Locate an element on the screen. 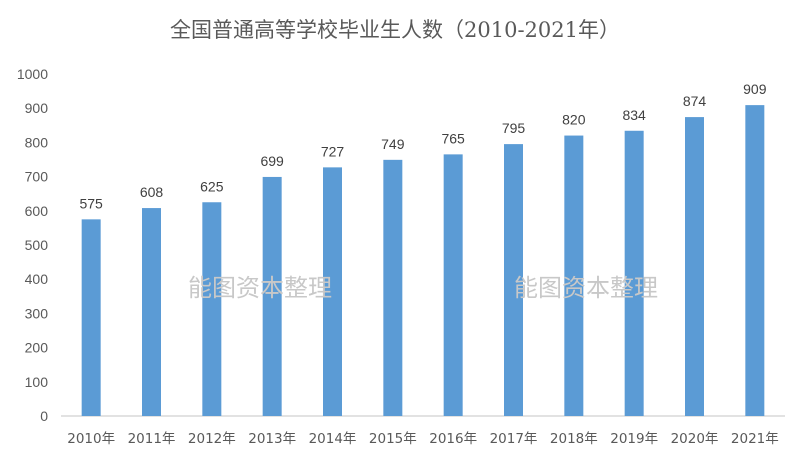 The image size is (800, 464). data-label: 575 is located at coordinates (91, 203).